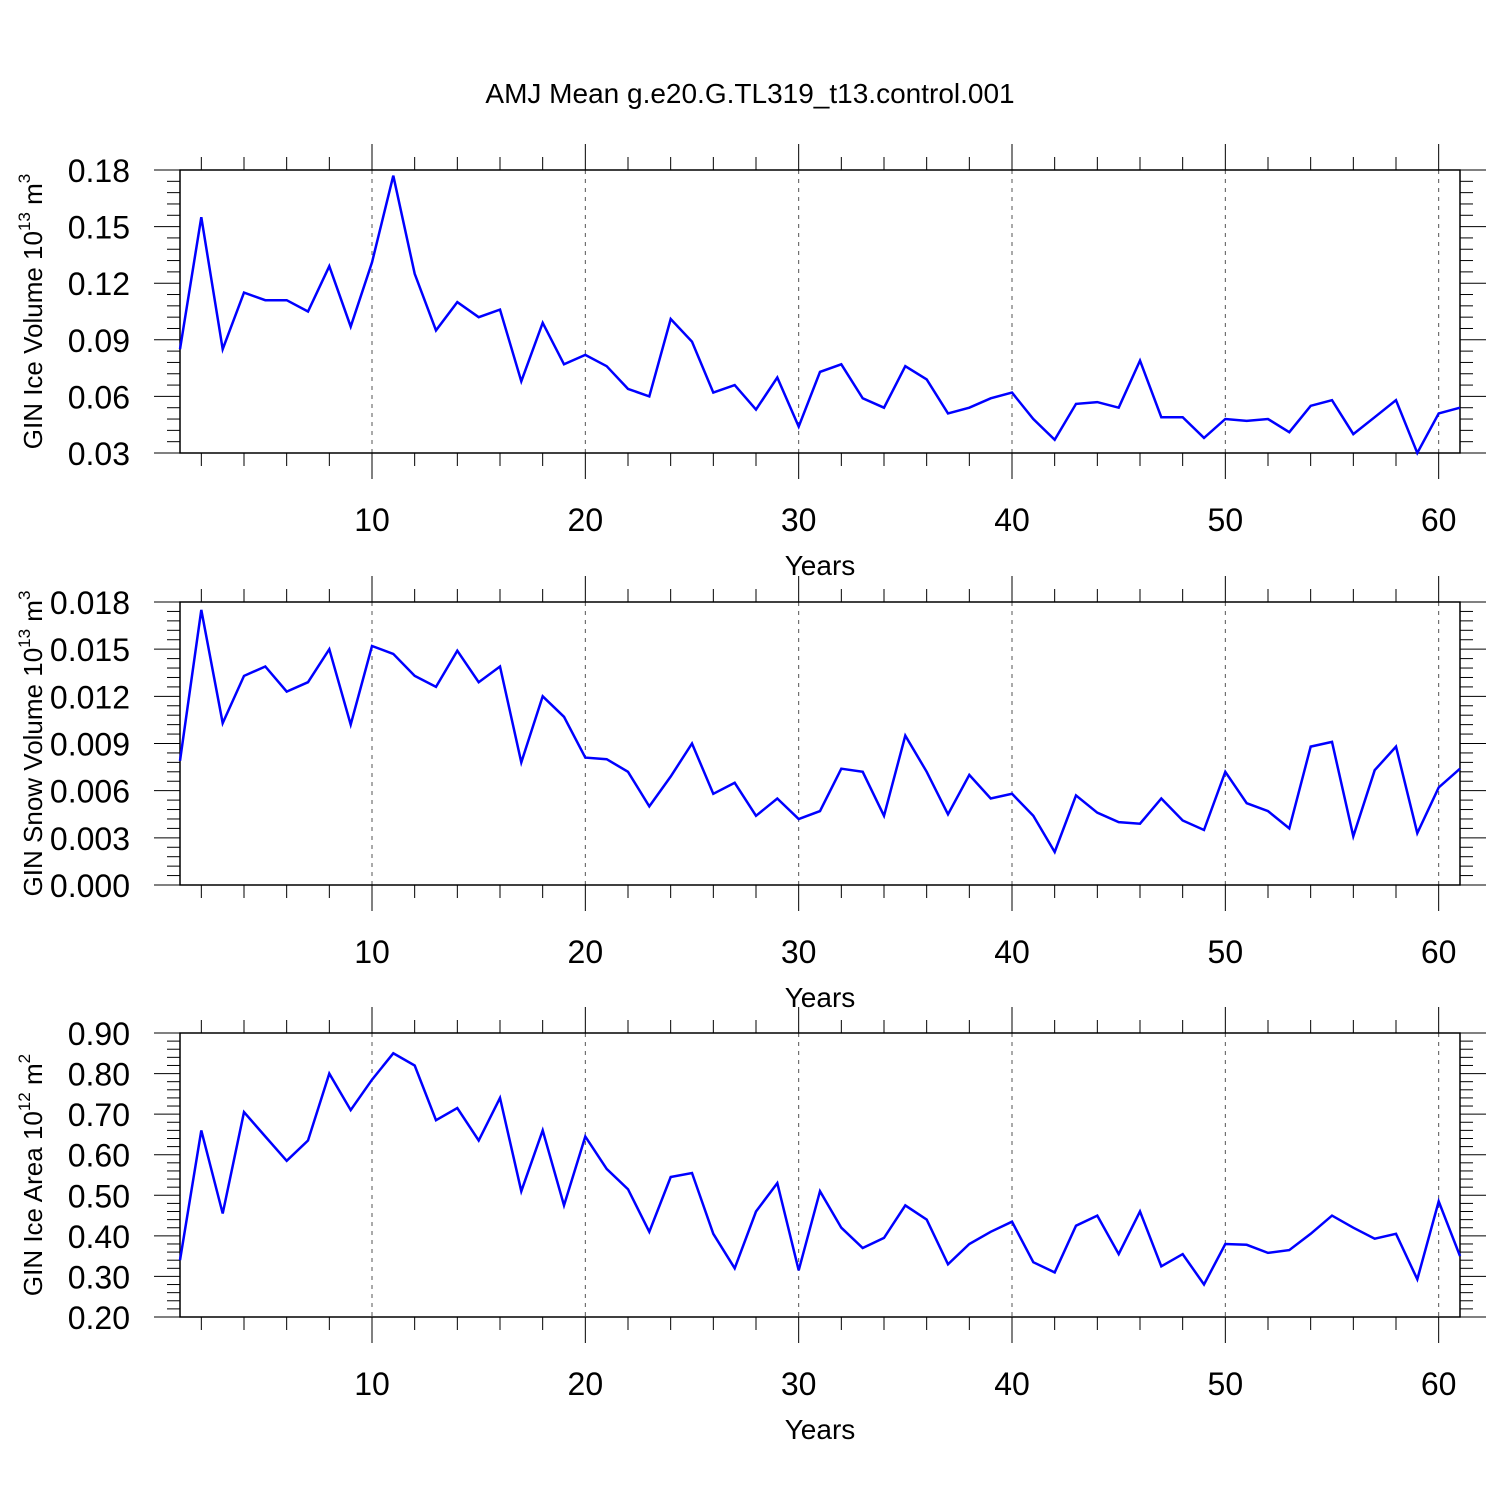 This screenshot has width=1500, height=1505. What do you see at coordinates (99, 1075) in the screenshot?
I see `y-tick-label-6: 0.80` at bounding box center [99, 1075].